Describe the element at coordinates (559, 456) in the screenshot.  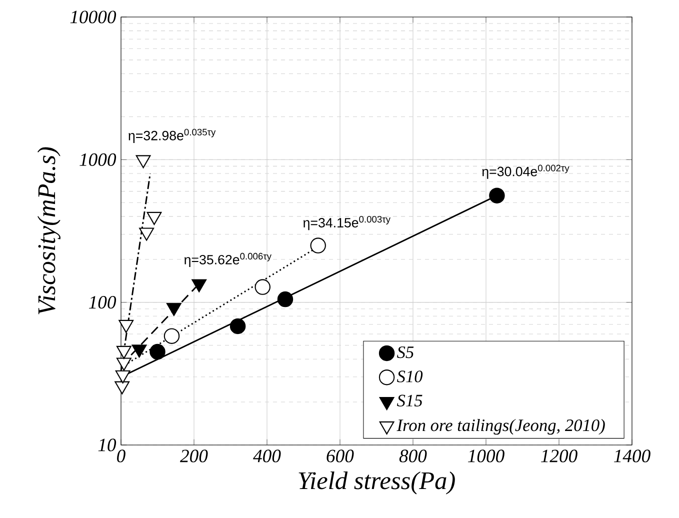
I see `x-tick-label: 1200` at that location.